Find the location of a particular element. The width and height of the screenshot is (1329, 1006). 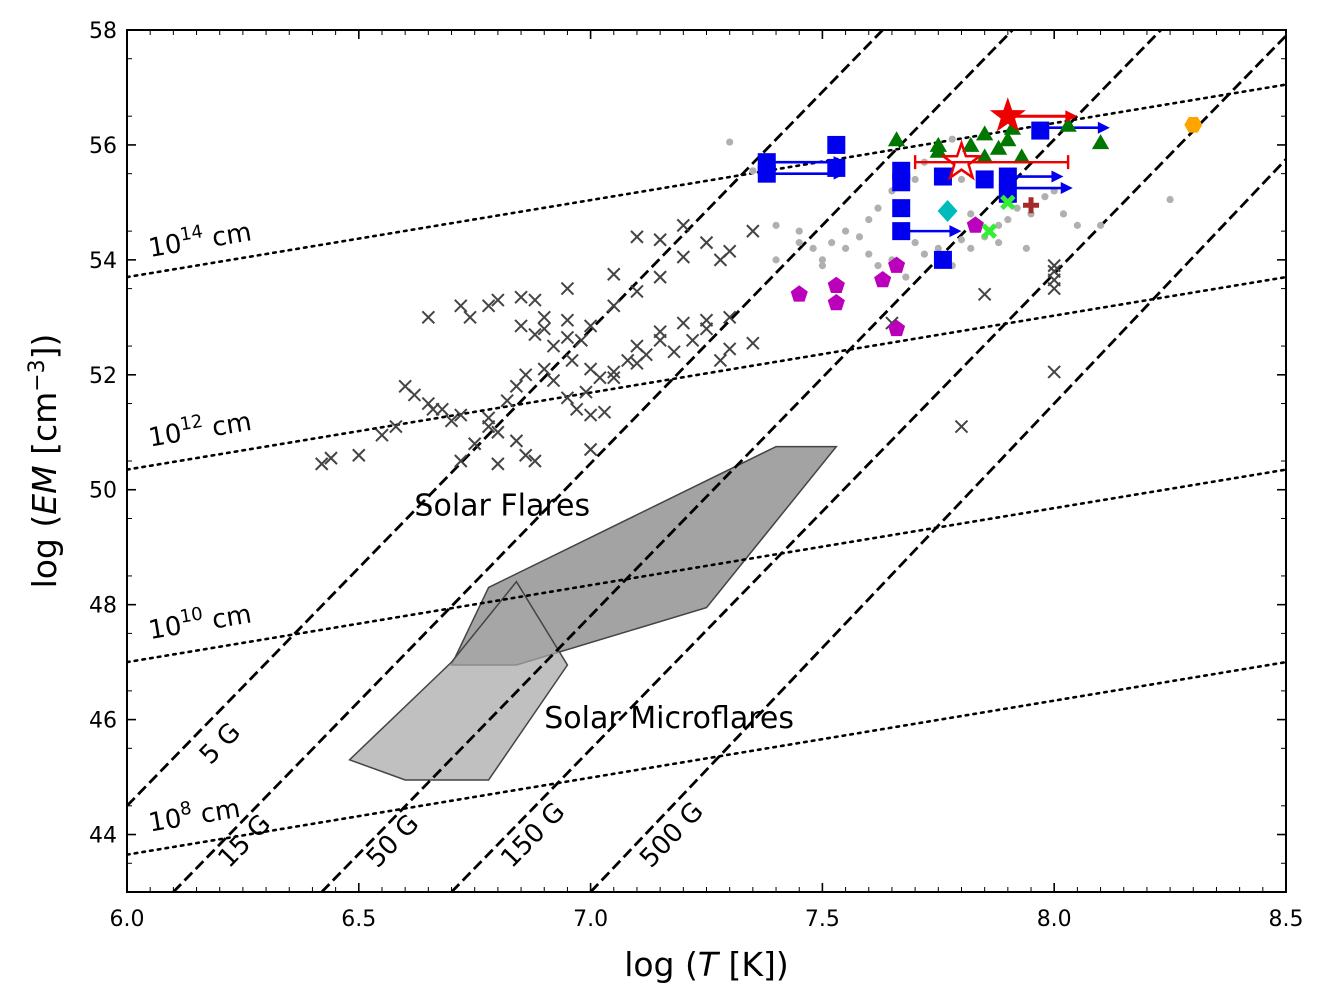

x-tick-label: 6.5 is located at coordinates (358, 919).